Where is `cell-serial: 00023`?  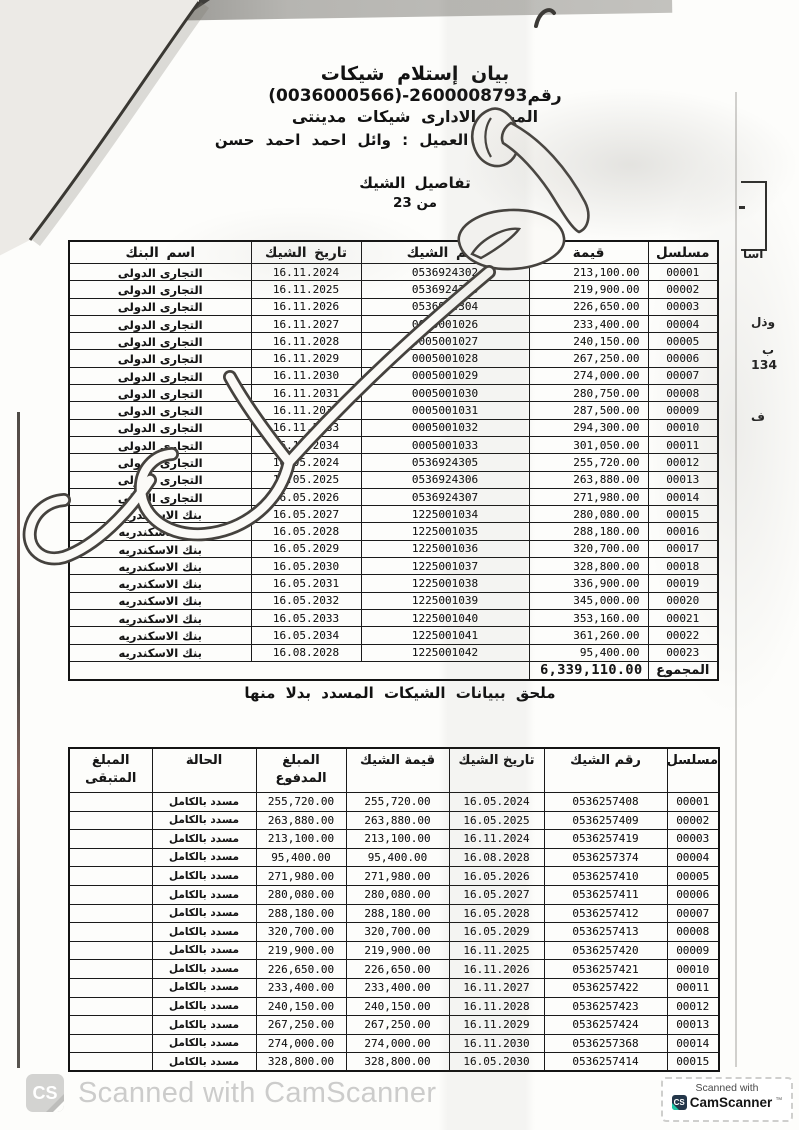 cell-serial: 00023 is located at coordinates (683, 652).